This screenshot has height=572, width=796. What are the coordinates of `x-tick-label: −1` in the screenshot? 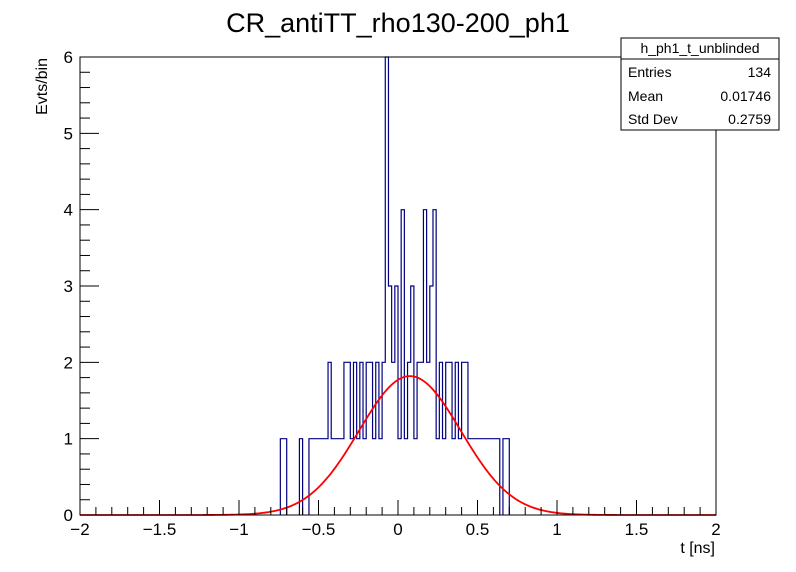 It's located at (238, 529).